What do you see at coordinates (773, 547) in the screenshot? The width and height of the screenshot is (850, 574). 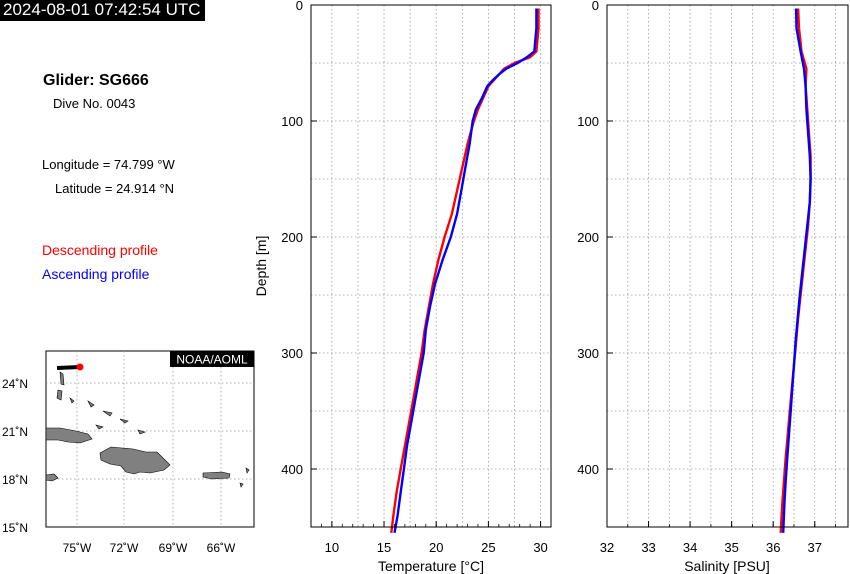 I see `salinity-xtick-label: 36` at bounding box center [773, 547].